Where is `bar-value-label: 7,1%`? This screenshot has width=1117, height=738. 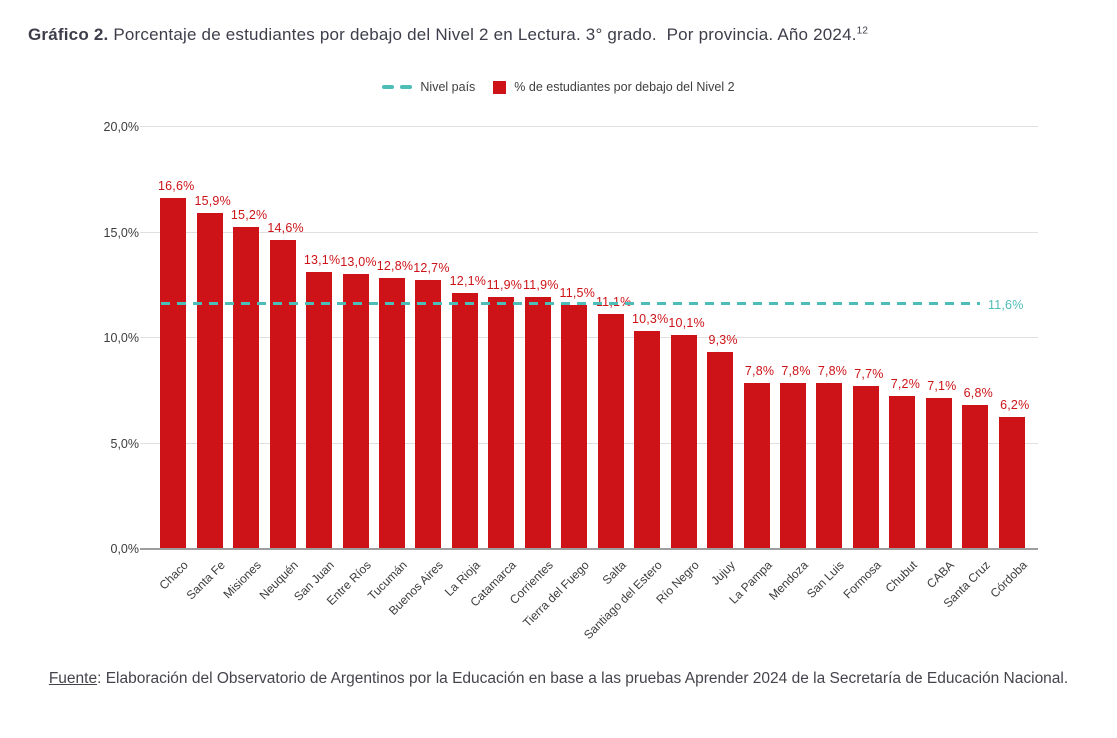
bar-value-label: 7,1% is located at coordinates (942, 386).